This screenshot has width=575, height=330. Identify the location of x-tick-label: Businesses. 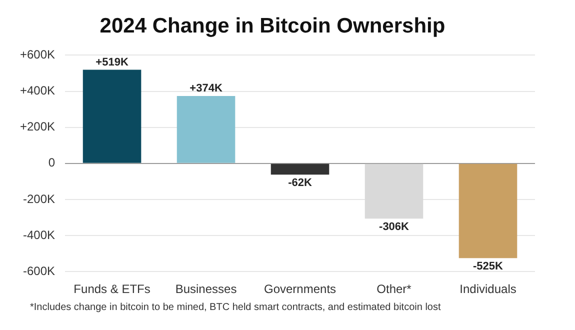
(206, 289).